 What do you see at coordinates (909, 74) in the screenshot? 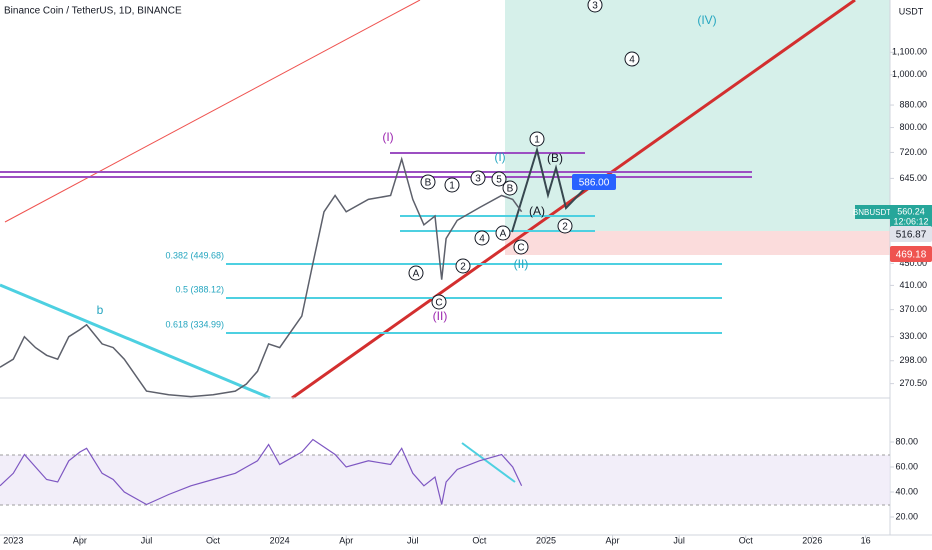
I see `y-tick-label: 1,000.00` at bounding box center [909, 74].